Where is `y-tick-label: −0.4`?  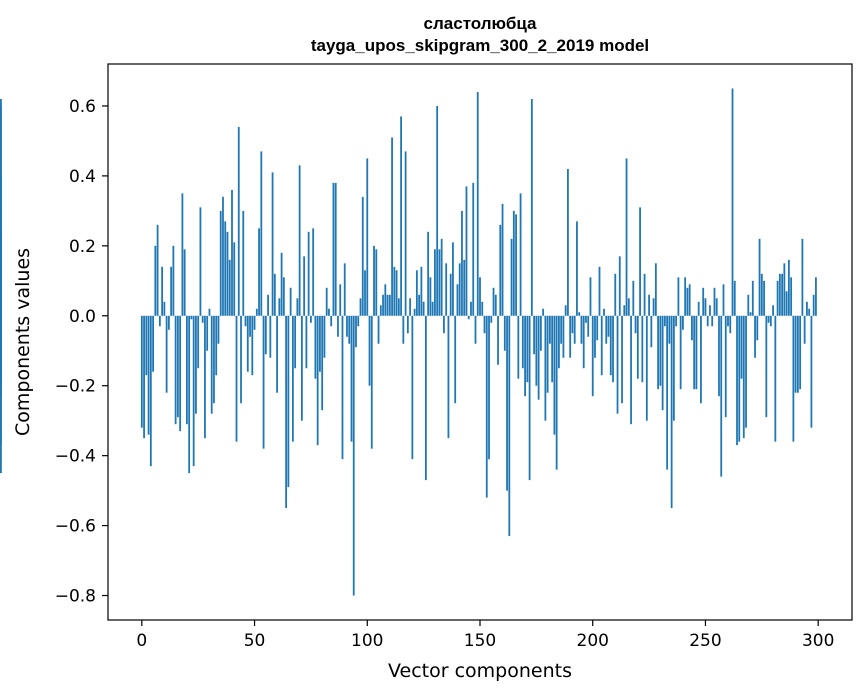 y-tick-label: −0.4 is located at coordinates (75, 457).